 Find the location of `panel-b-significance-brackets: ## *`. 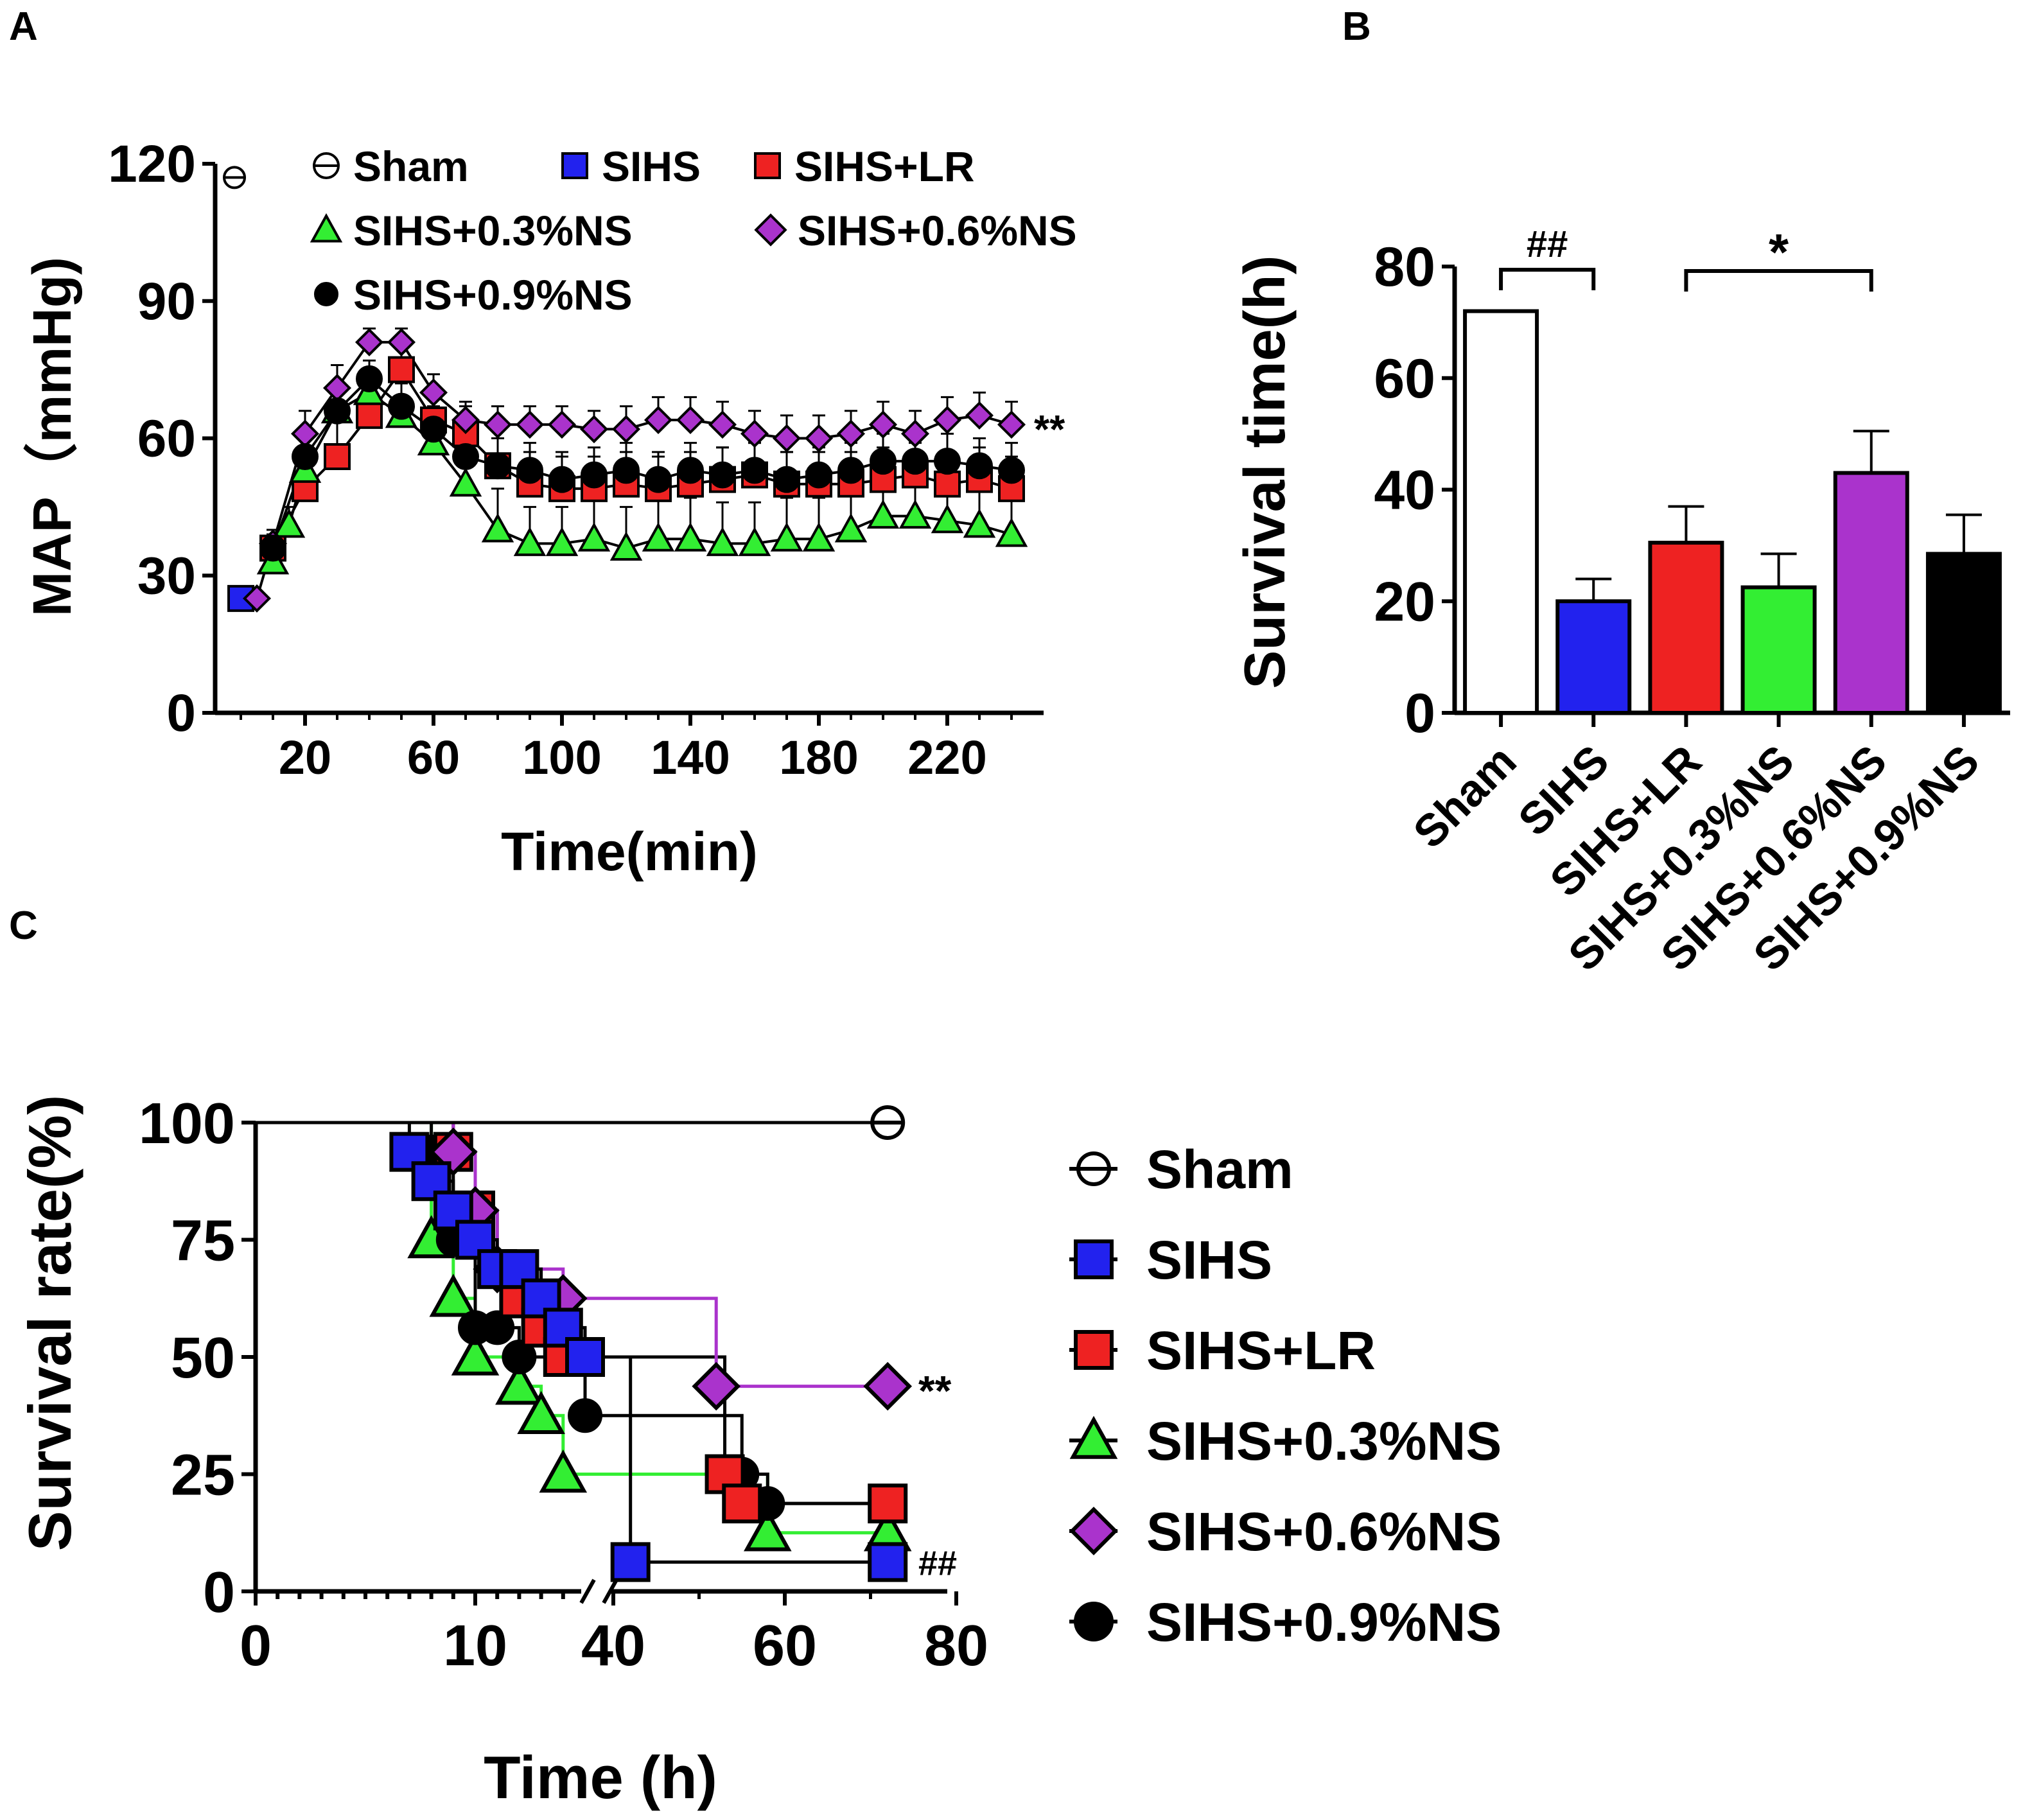

panel-b-significance-brackets: ## * is located at coordinates (1686, 257).